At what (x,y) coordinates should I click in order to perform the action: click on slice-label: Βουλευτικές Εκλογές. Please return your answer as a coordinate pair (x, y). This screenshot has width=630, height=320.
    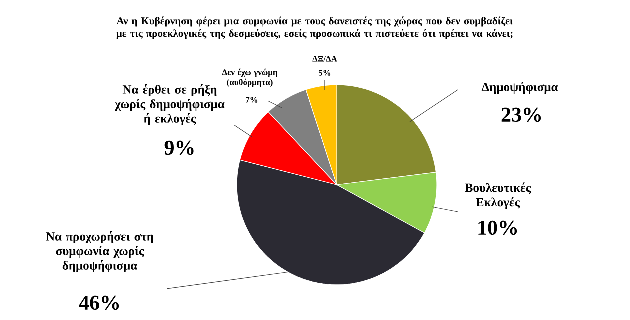
    Looking at the image, I should click on (498, 196).